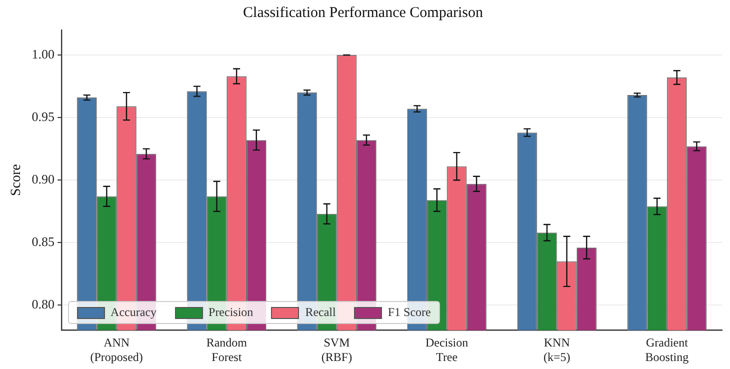  Describe the element at coordinates (446, 350) in the screenshot. I see `x-tick-label: Decision Tree` at that location.